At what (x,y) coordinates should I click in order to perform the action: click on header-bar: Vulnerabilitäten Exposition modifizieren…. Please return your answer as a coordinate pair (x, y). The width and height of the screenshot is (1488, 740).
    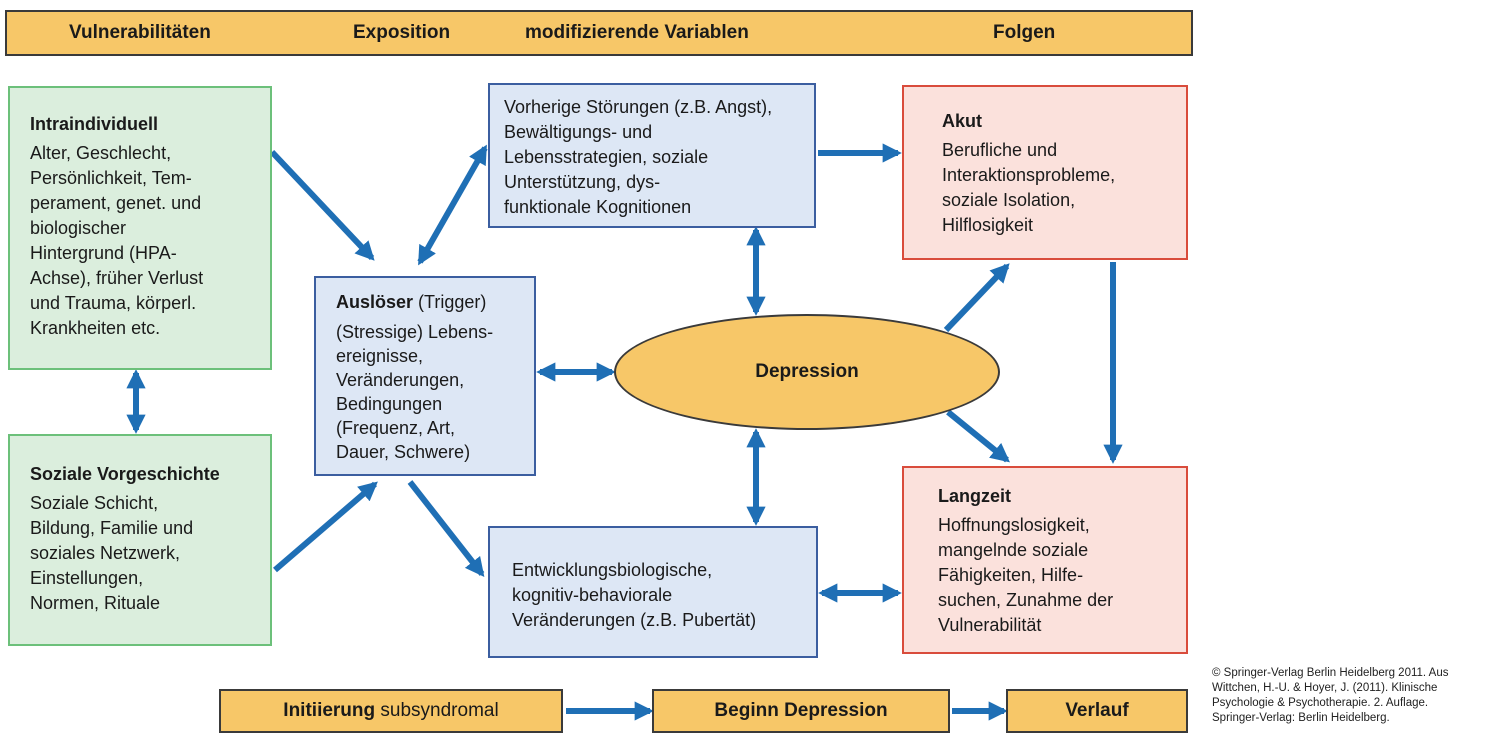
    Looking at the image, I should click on (599, 33).